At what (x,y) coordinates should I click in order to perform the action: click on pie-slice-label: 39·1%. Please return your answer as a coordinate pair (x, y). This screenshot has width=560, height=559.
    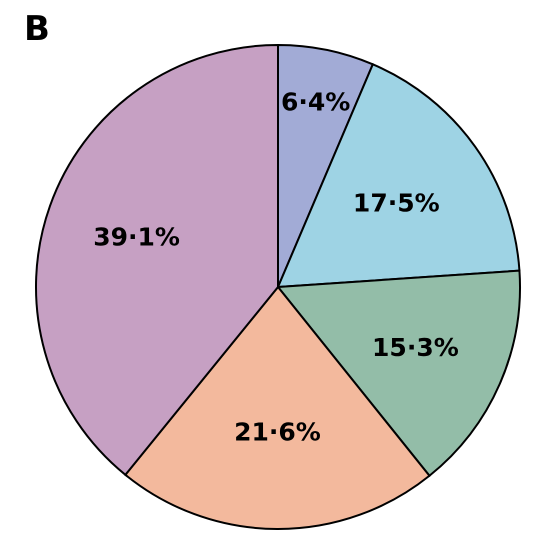
    Looking at the image, I should click on (136, 236).